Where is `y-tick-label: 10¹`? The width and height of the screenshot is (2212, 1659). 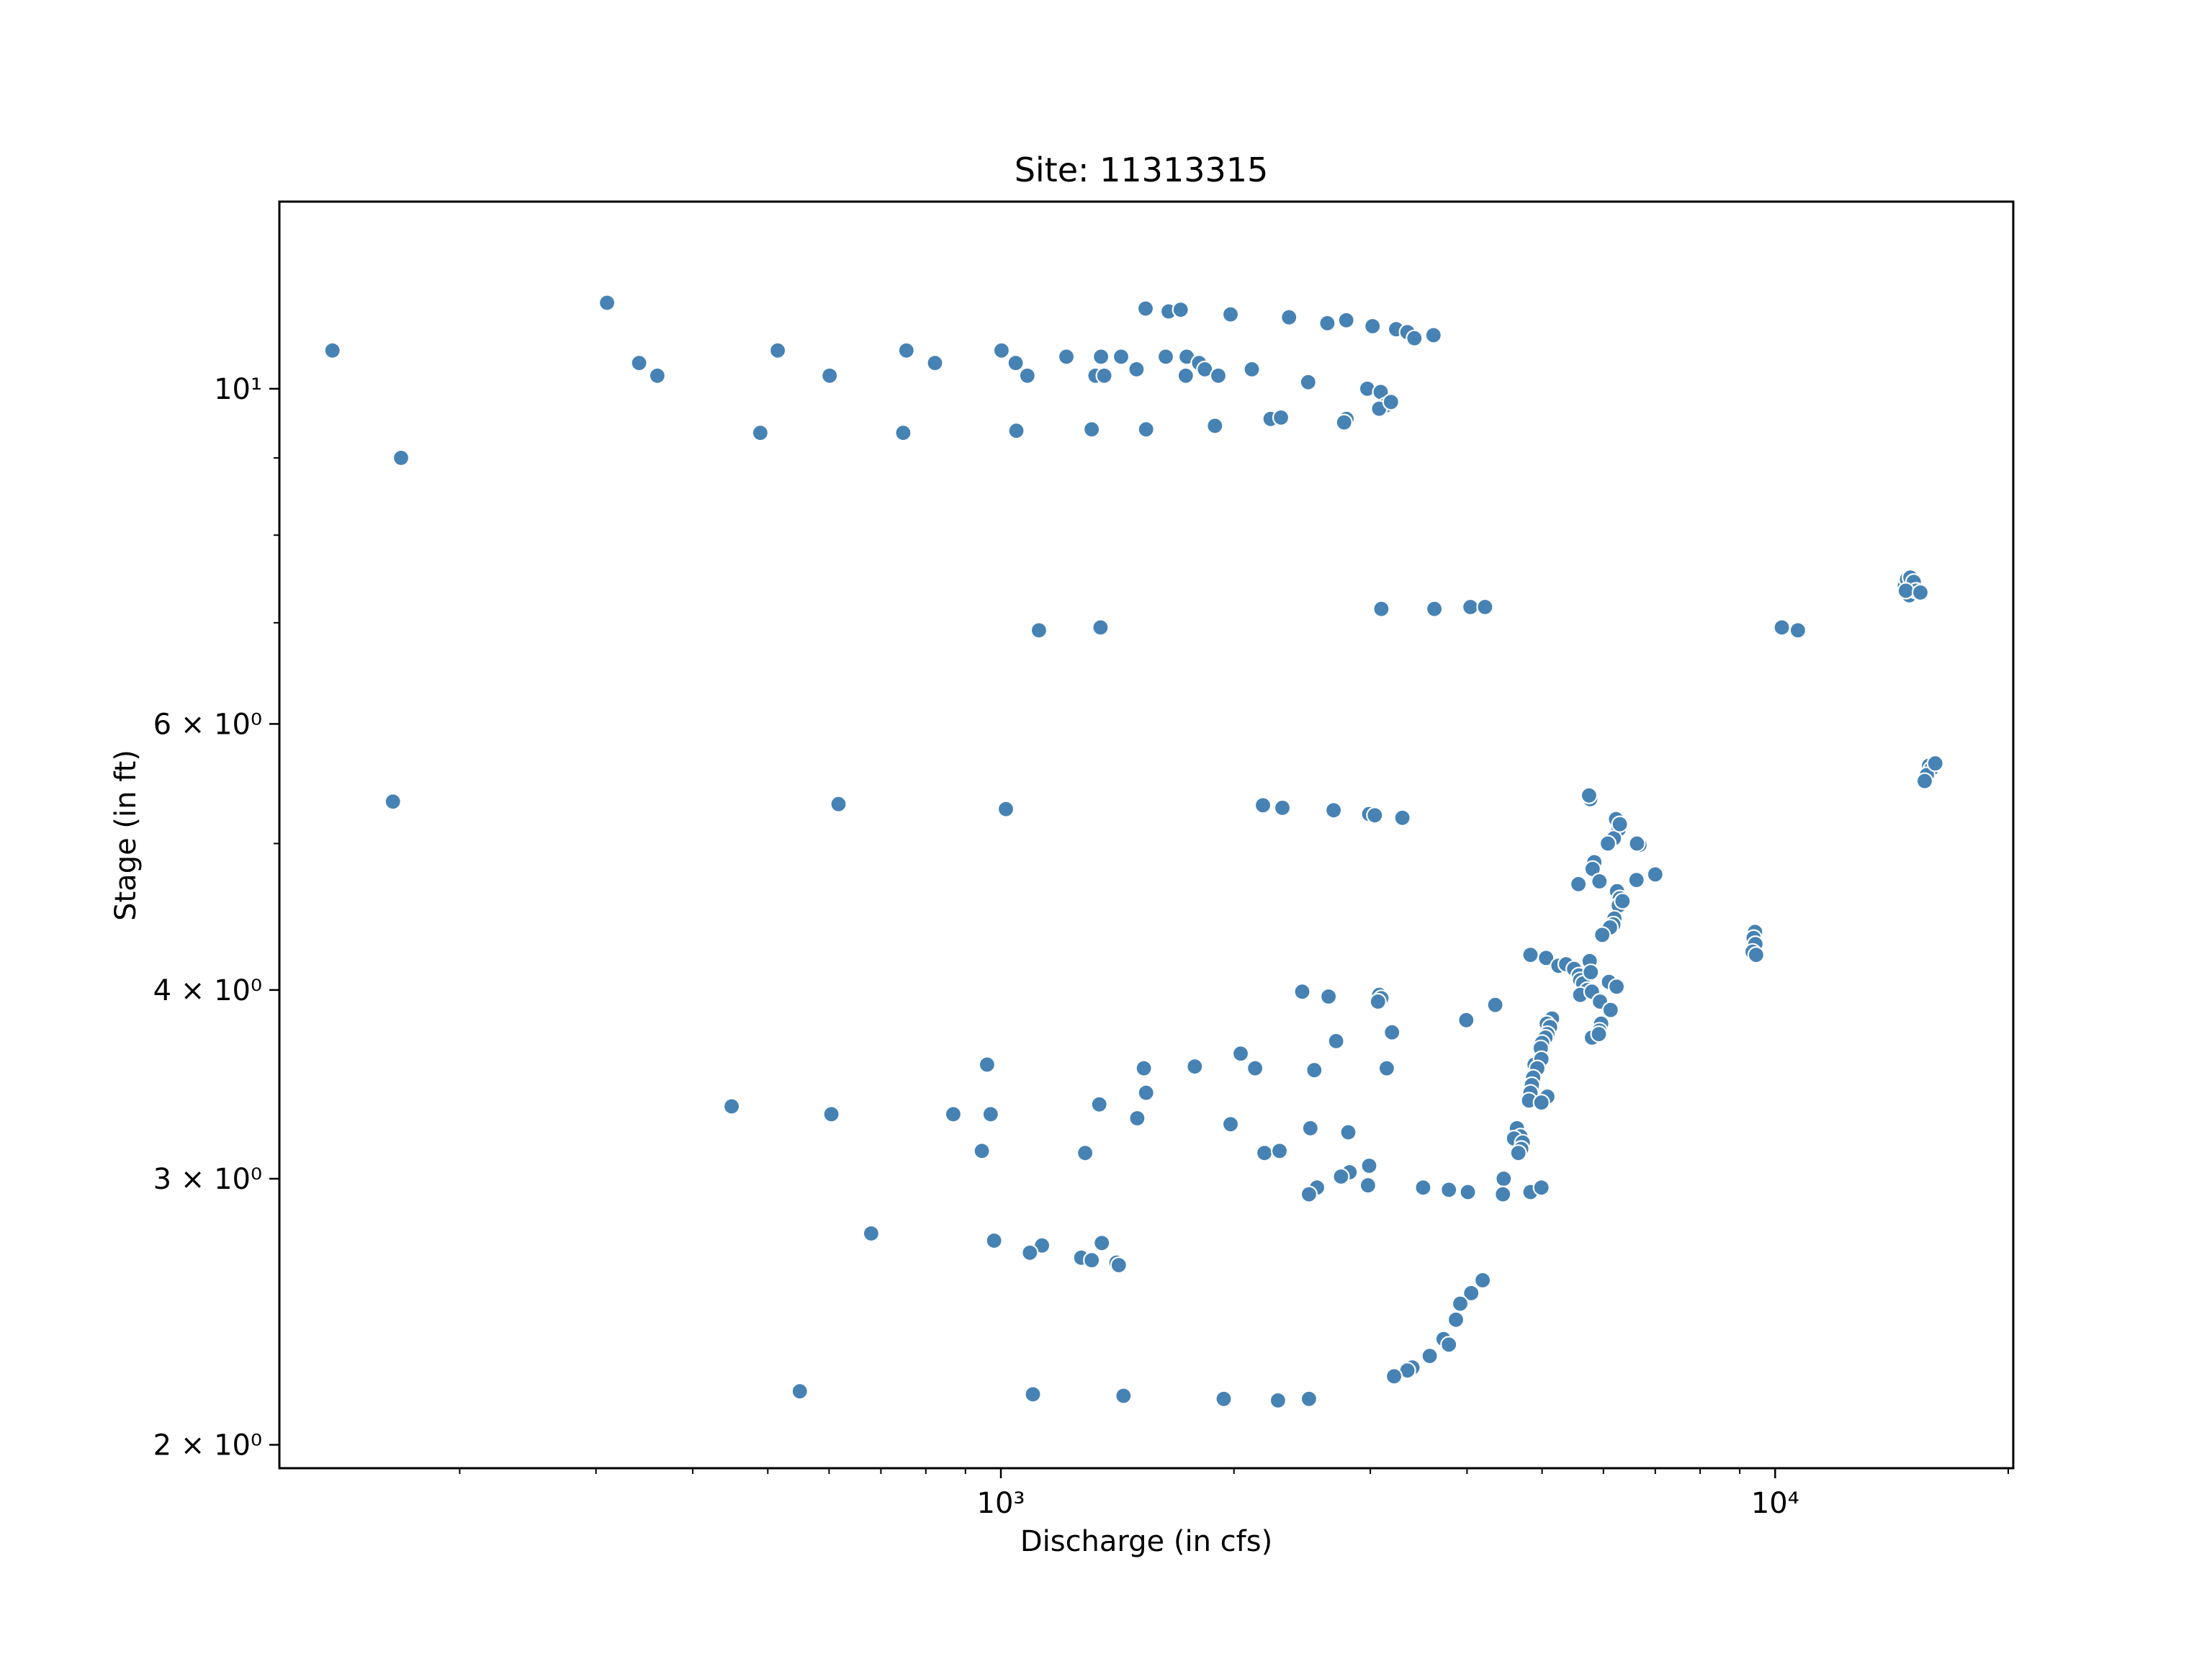 y-tick-label: 10¹ is located at coordinates (238, 389).